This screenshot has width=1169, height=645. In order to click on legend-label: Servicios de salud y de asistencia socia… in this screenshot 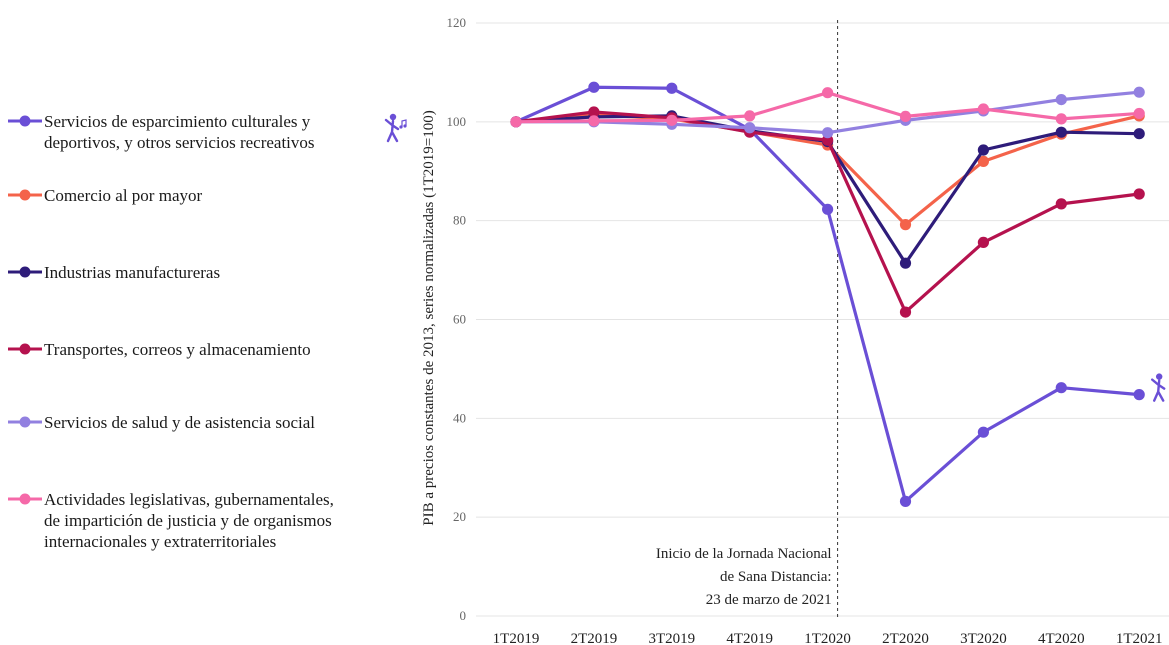, I will do `click(179, 422)`.